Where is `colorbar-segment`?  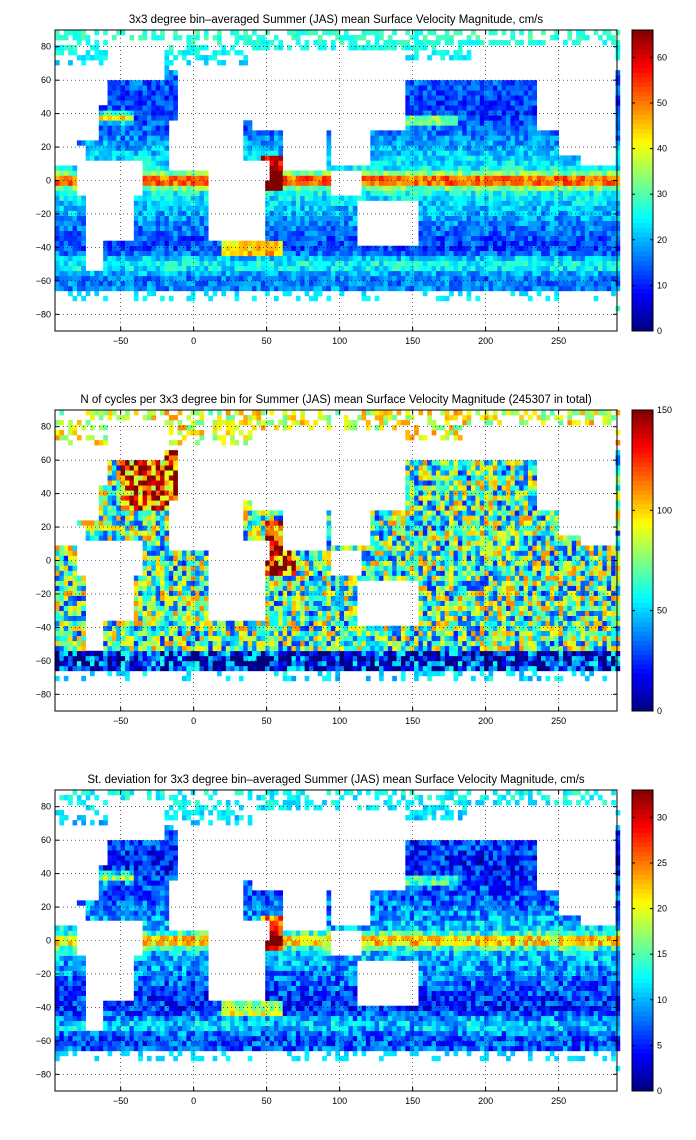
colorbar-segment is located at coordinates (642, 84).